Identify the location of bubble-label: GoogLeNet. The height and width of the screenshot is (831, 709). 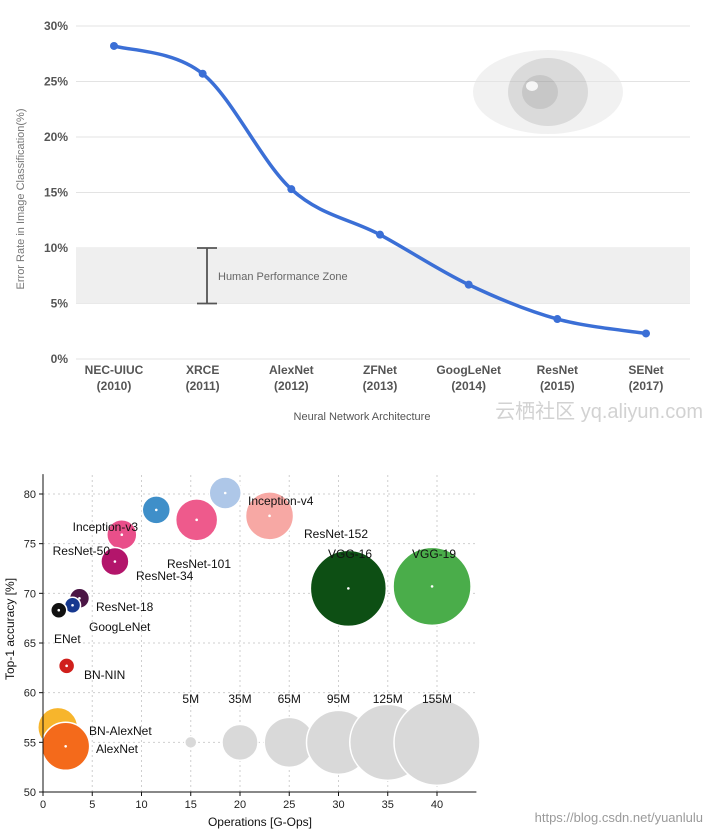
(120, 627).